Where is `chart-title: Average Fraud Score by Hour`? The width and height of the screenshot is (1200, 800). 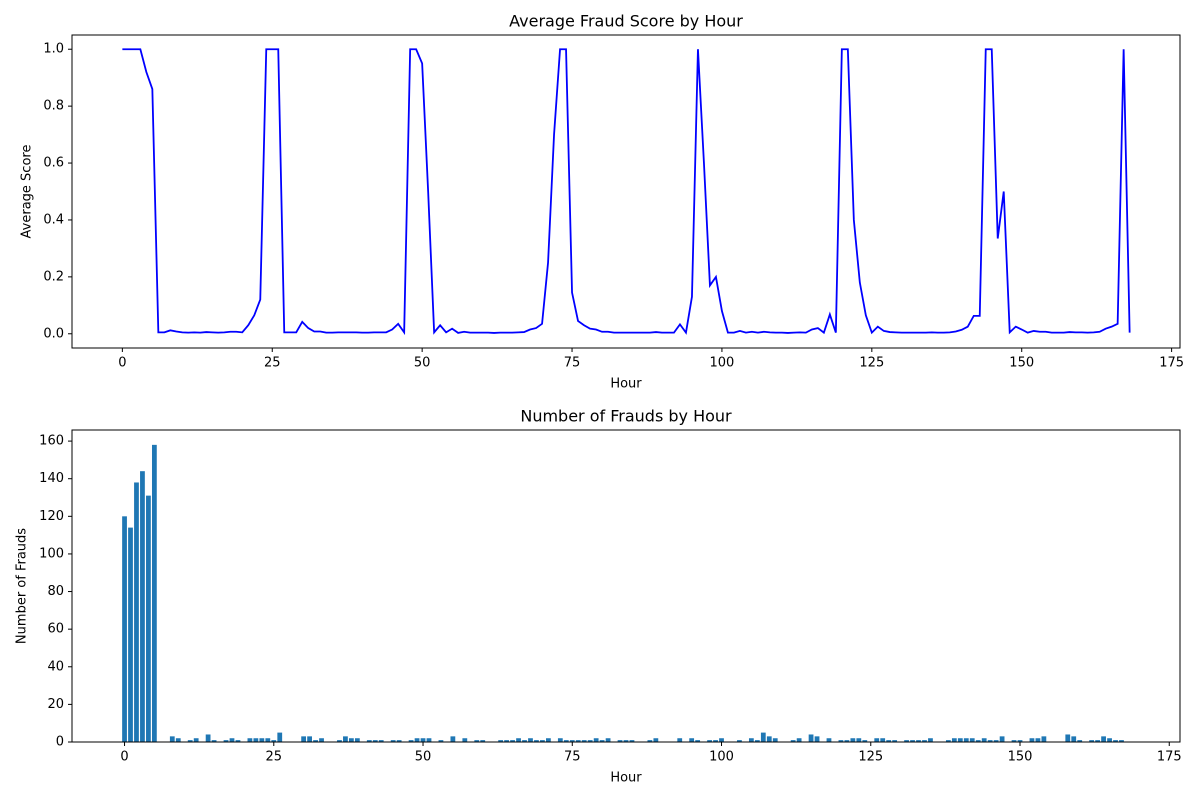 chart-title: Average Fraud Score by Hour is located at coordinates (626, 21).